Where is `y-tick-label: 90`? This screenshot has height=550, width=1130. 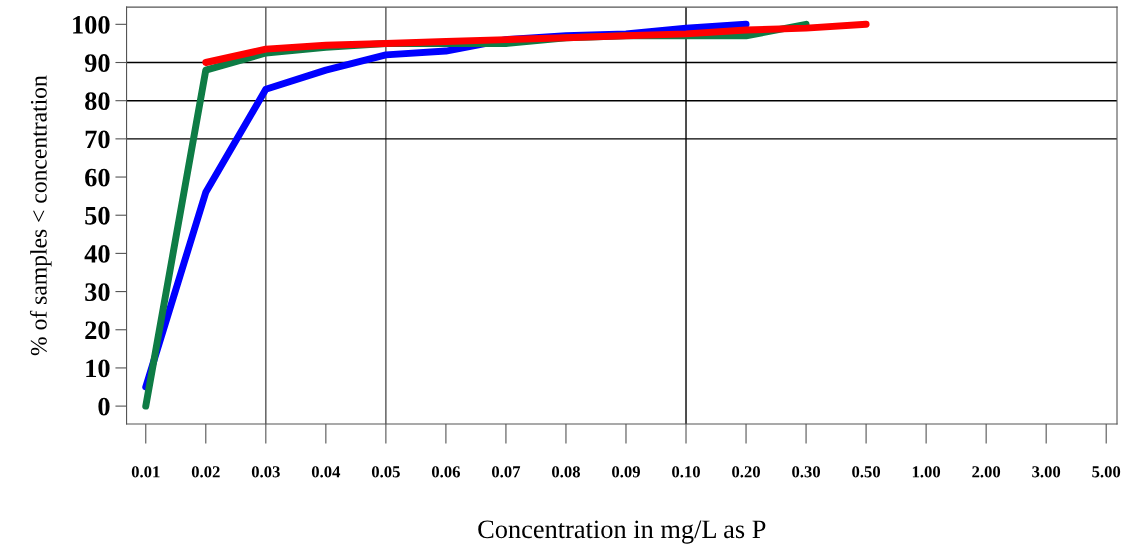 y-tick-label: 90 is located at coordinates (97, 63).